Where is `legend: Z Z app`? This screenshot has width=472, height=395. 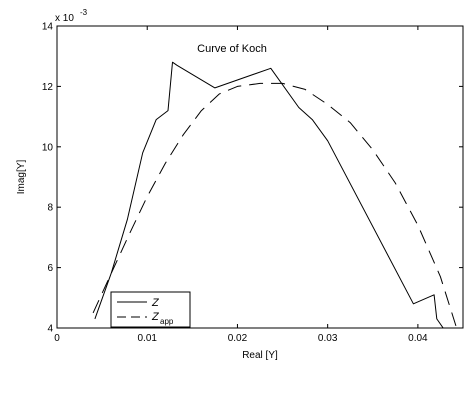 legend: Z Z app is located at coordinates (150, 309).